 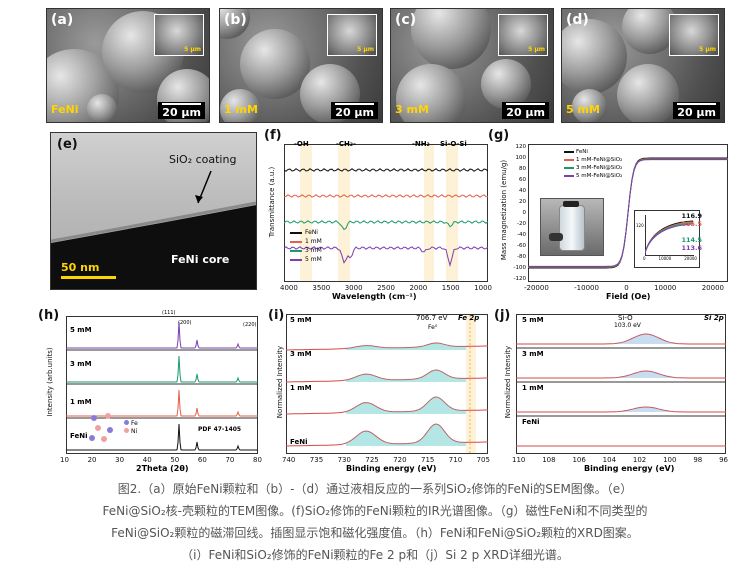 I want to click on peak-energy: 103.0 eV, so click(x=627, y=325).